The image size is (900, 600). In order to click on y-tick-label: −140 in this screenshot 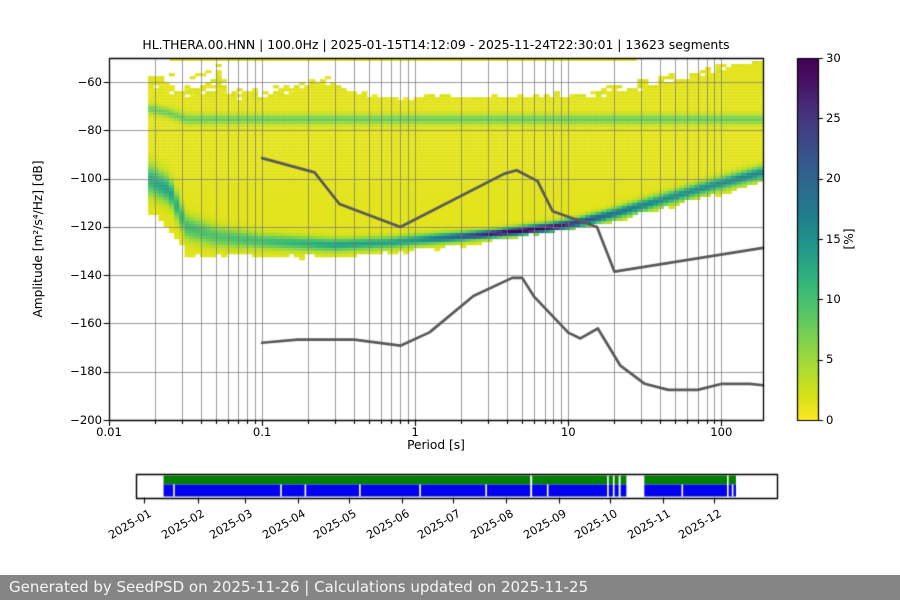, I will do `click(86, 274)`.